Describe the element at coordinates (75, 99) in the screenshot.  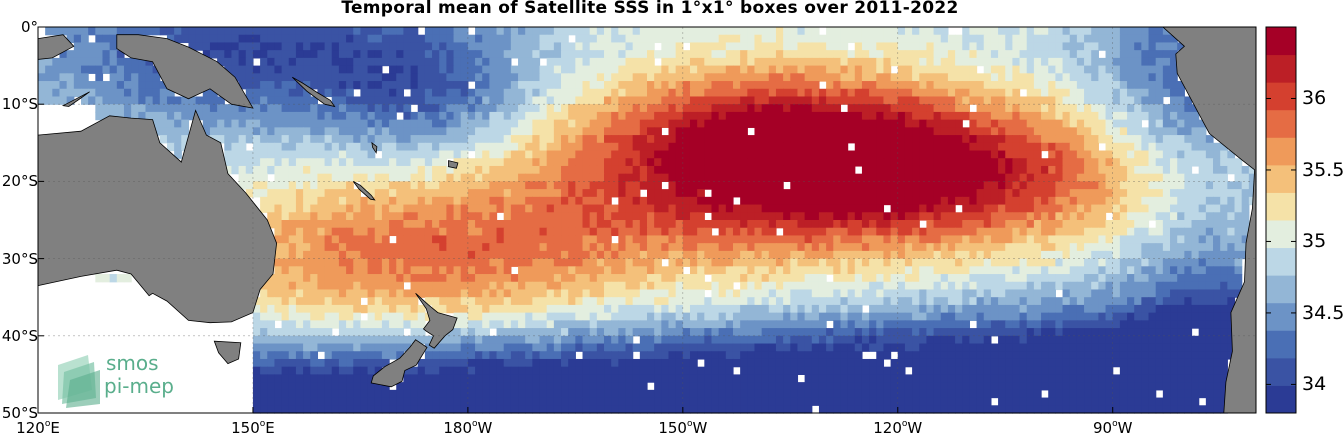
I see `timor-land` at that location.